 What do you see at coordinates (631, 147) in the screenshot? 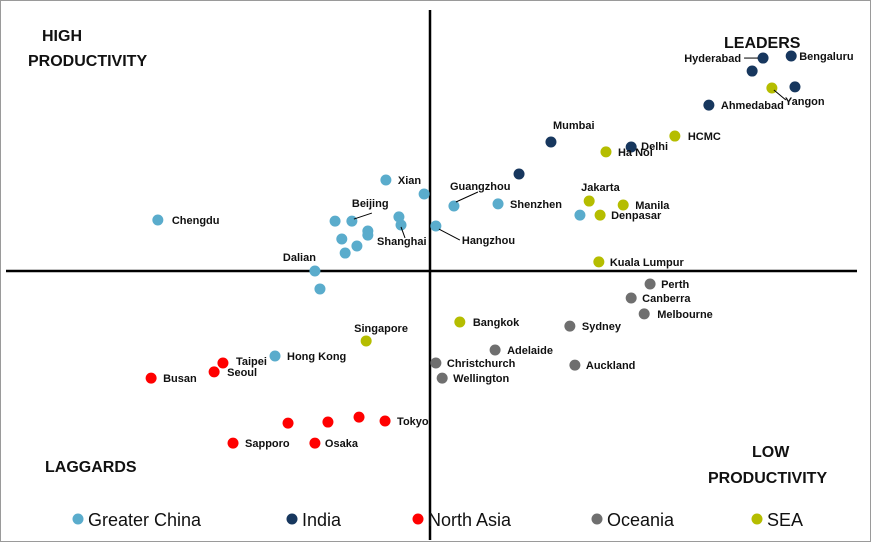
I see `point-india-delhi` at bounding box center [631, 147].